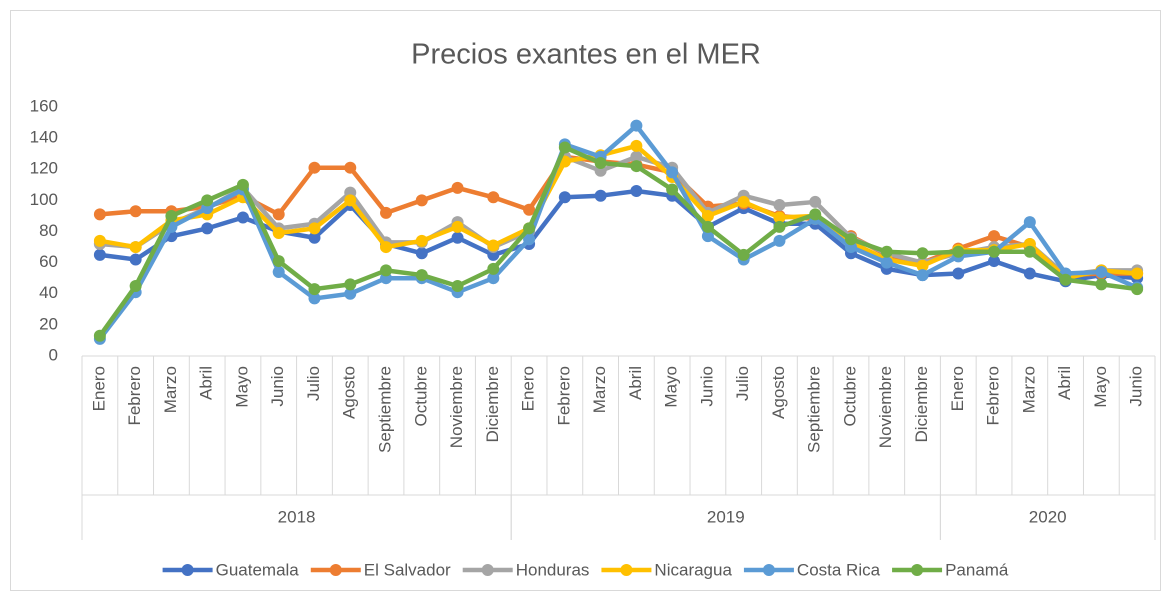  I want to click on y-tick-label: 60, so click(48, 261).